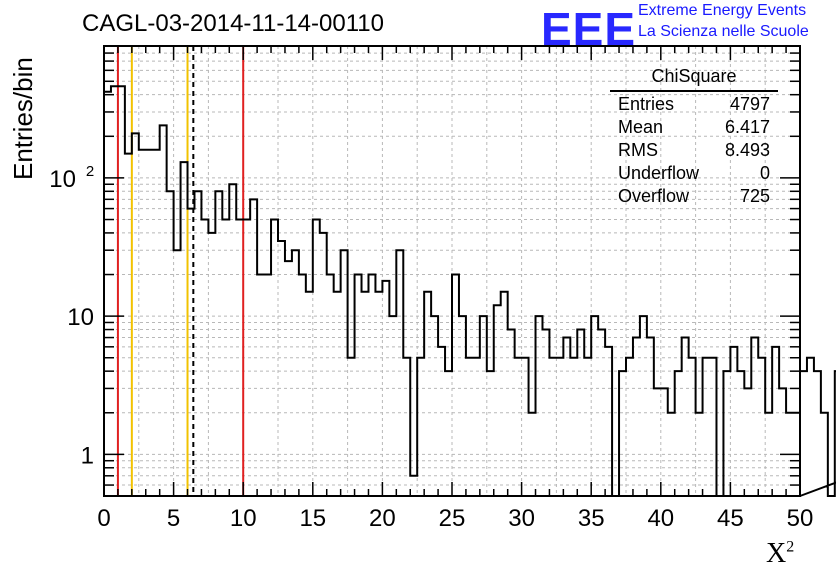  Describe the element at coordinates (452, 518) in the screenshot. I see `x-tick-label: 25` at that location.